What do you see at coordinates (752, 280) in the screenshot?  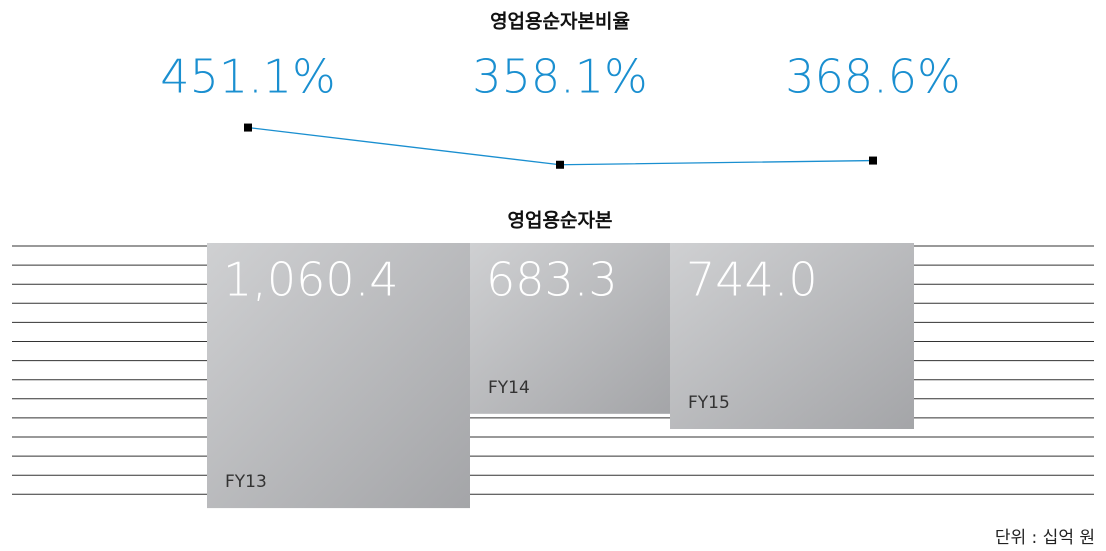 I see `bar-value-label: 744.0` at bounding box center [752, 280].